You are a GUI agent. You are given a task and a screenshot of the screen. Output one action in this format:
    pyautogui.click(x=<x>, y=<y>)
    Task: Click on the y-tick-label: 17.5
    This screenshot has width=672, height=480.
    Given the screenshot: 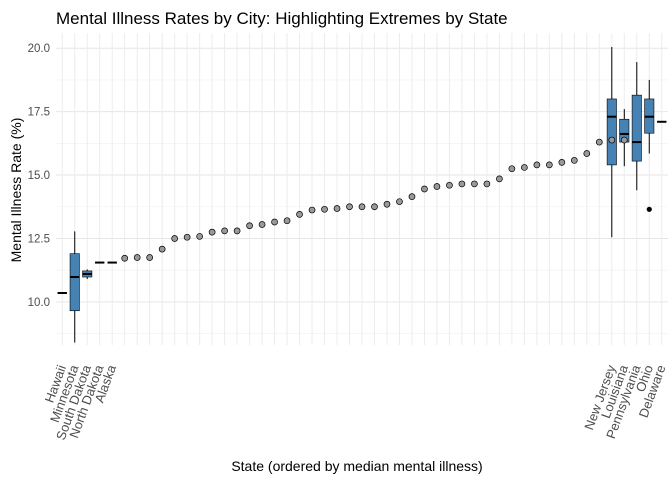 What is the action you would take?
    pyautogui.click(x=39, y=113)
    